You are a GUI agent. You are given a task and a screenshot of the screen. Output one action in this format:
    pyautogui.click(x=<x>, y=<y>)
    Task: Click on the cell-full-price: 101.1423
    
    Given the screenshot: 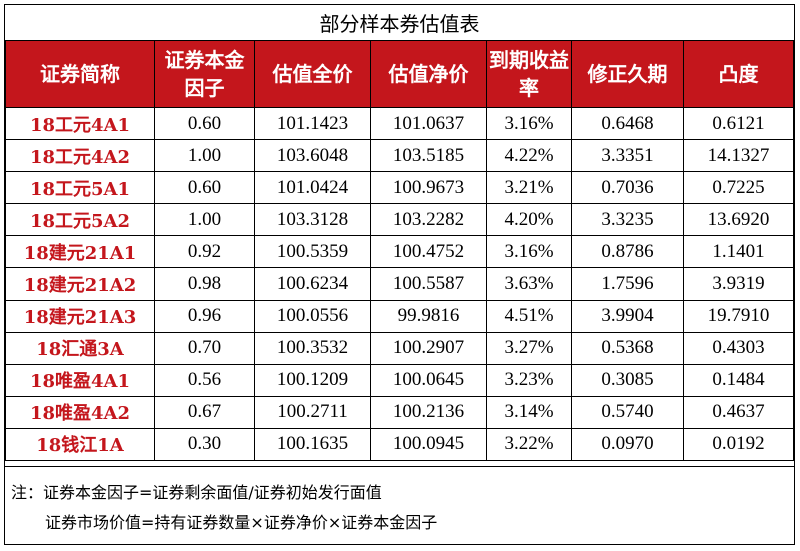 What is the action you would take?
    pyautogui.click(x=312, y=123)
    